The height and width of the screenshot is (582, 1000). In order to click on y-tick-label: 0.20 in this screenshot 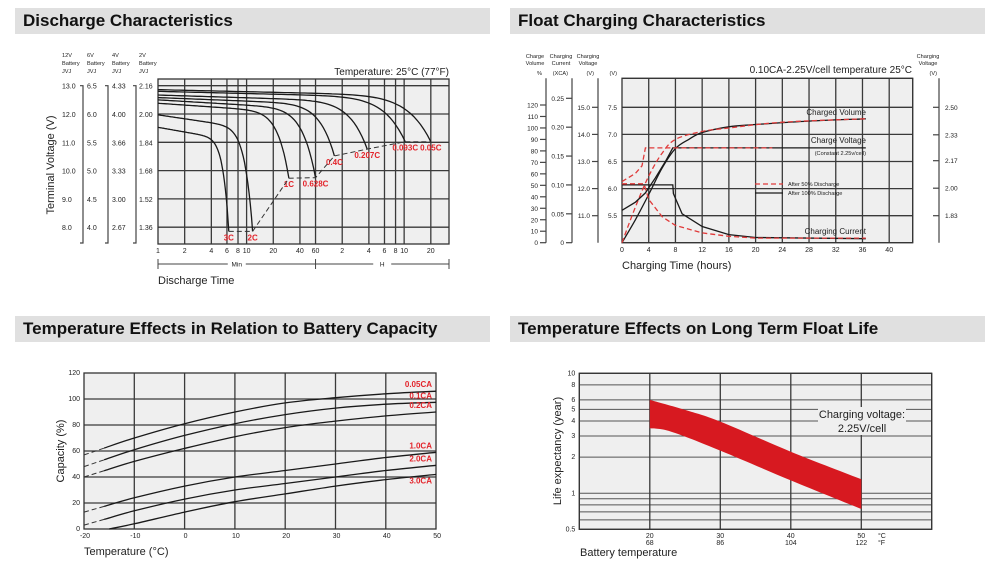, I will do `click(557, 128)`.